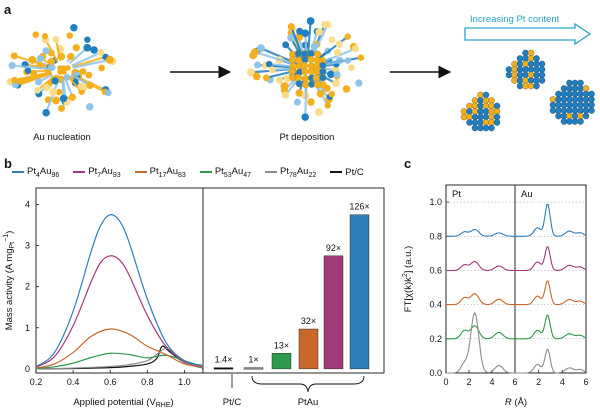  Describe the element at coordinates (27, 369) in the screenshot. I see `y-tick-label: 0` at that location.